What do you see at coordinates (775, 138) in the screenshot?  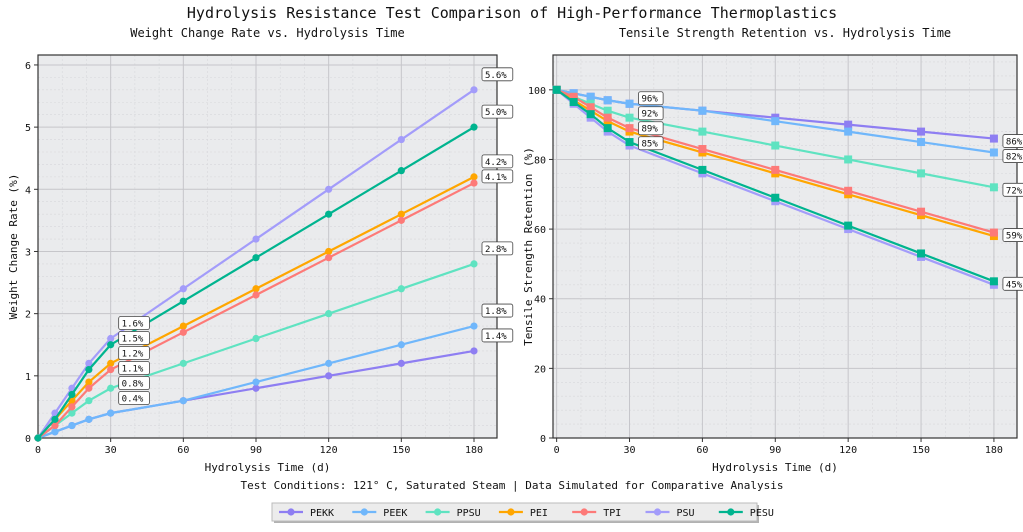 I see `series-line-ppsu` at bounding box center [775, 138].